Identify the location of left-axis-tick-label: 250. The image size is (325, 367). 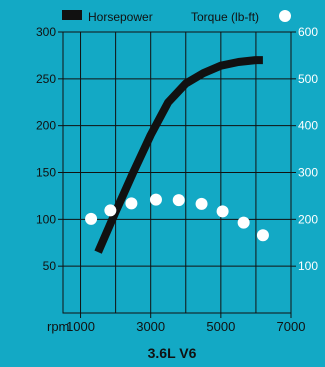
(46, 79).